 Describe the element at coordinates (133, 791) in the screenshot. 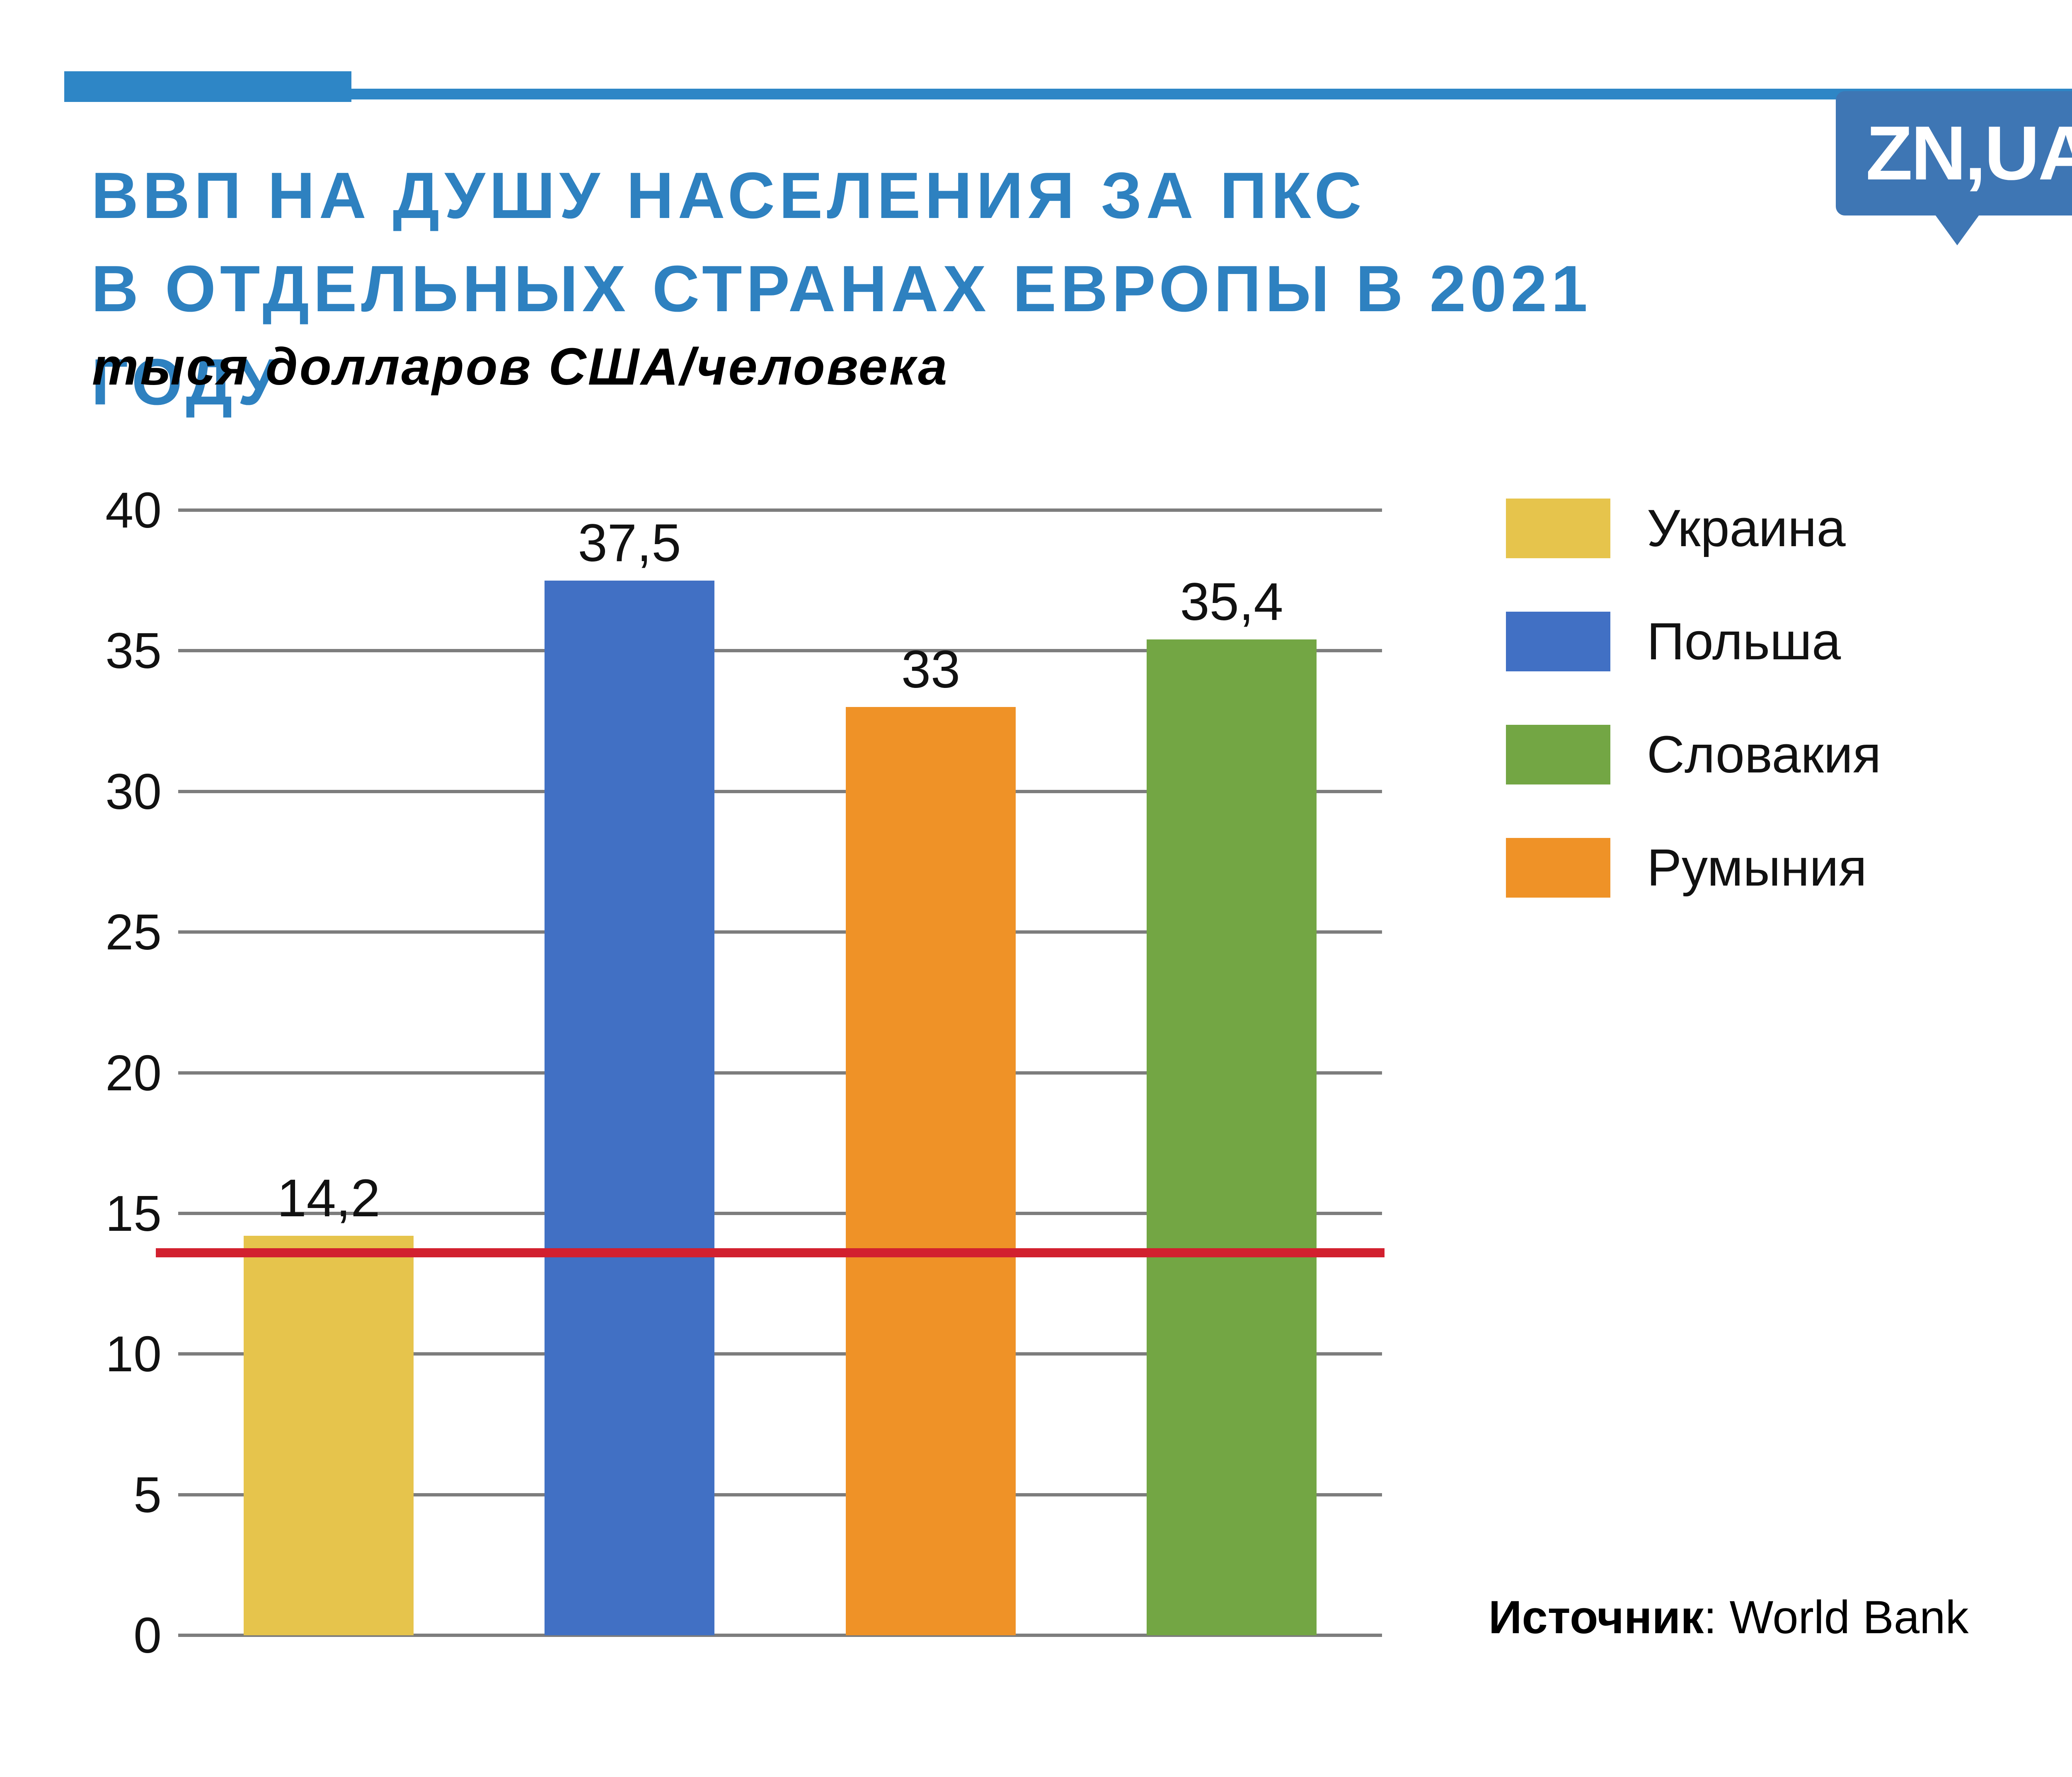

I see `y-tick-label-30: 30` at that location.